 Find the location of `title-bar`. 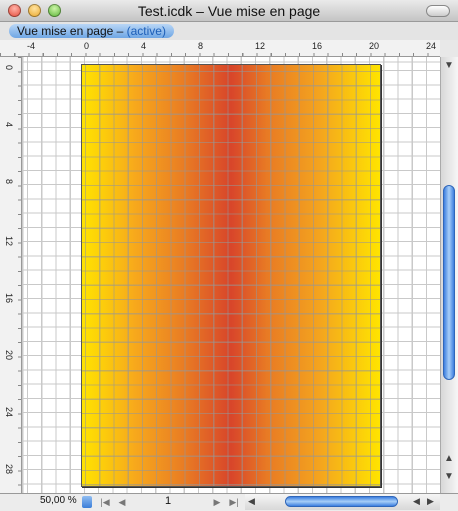

title-bar is located at coordinates (229, 11).